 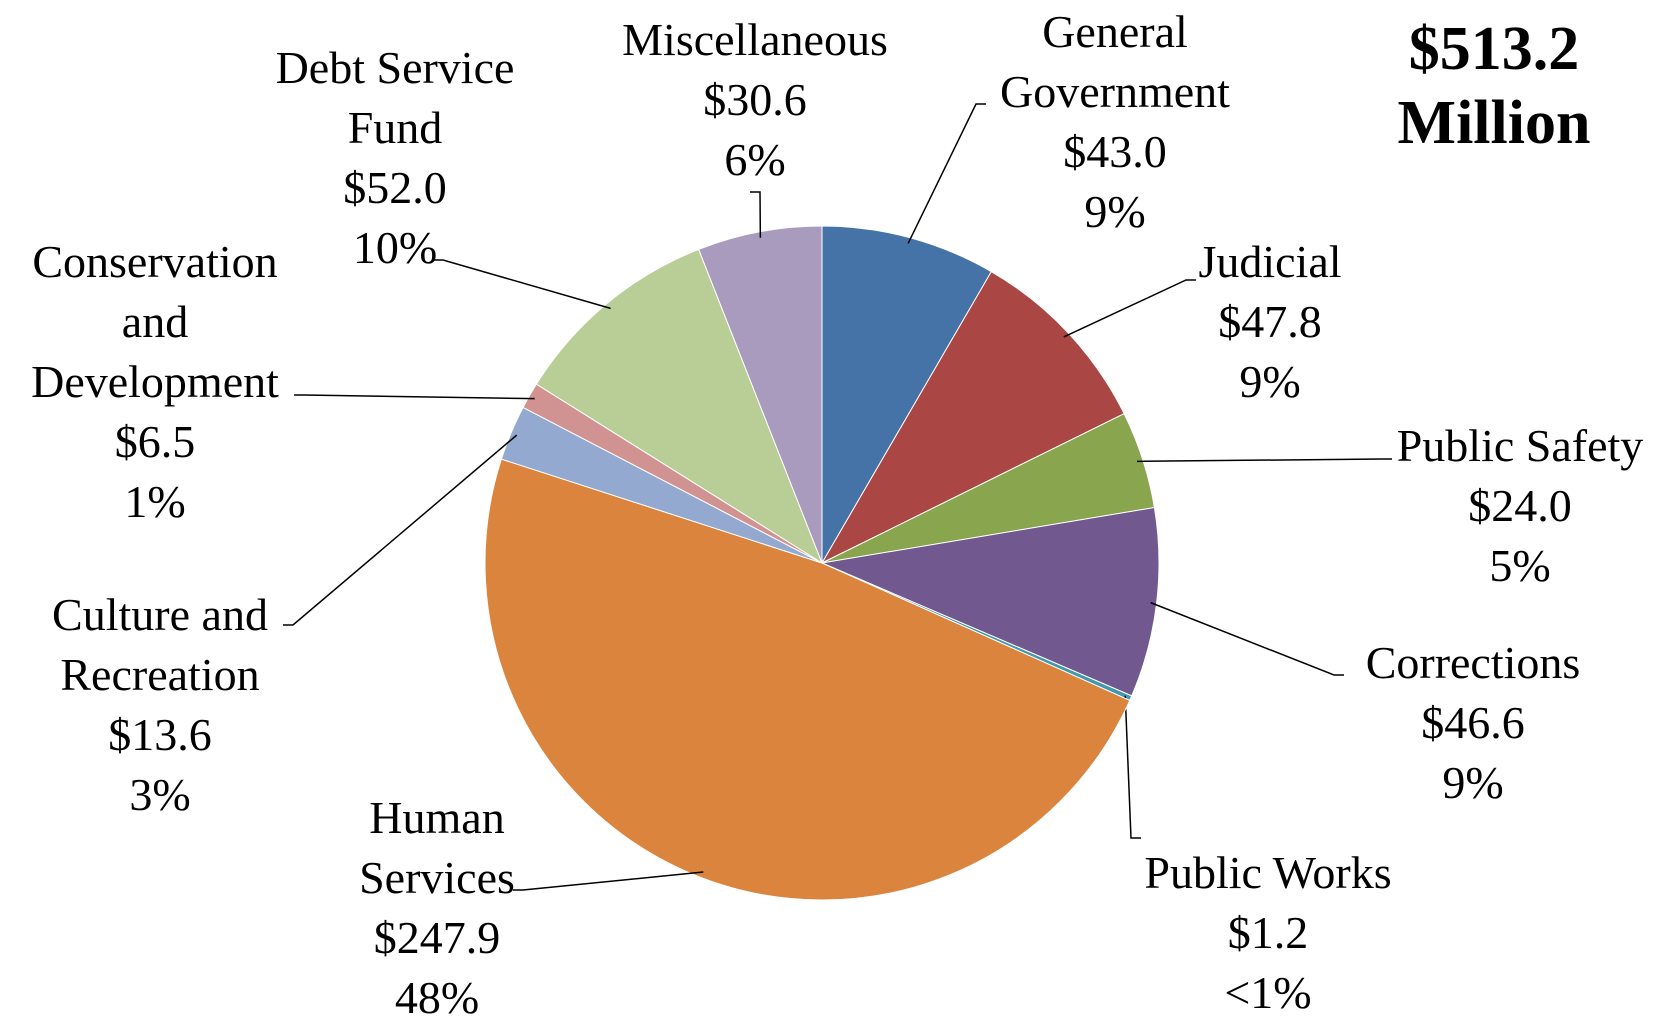 What do you see at coordinates (395, 187) in the screenshot?
I see `value-label: $52.0` at bounding box center [395, 187].